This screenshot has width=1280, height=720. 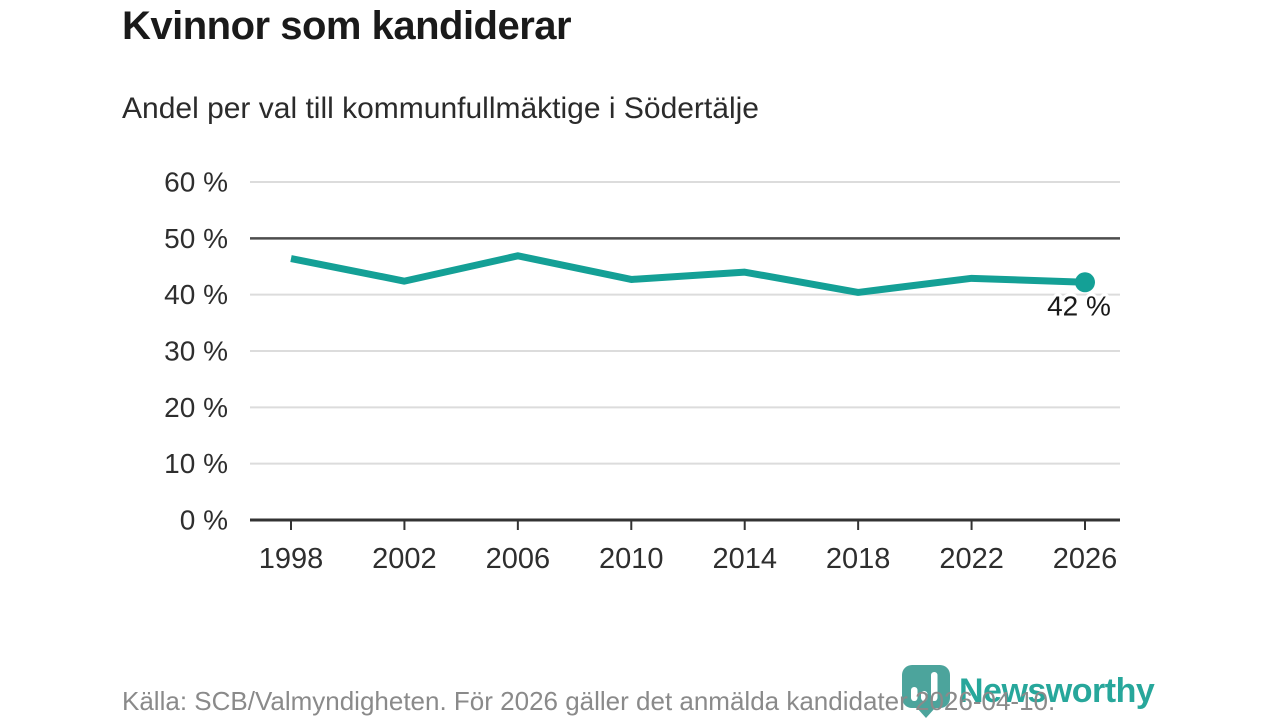 What do you see at coordinates (688, 274) in the screenshot?
I see `data-line` at bounding box center [688, 274].